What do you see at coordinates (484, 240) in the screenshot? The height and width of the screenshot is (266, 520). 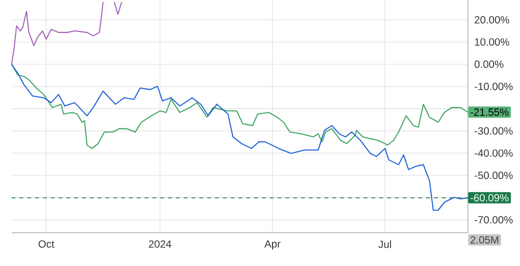 I see `text: 2.05M` at bounding box center [484, 240].